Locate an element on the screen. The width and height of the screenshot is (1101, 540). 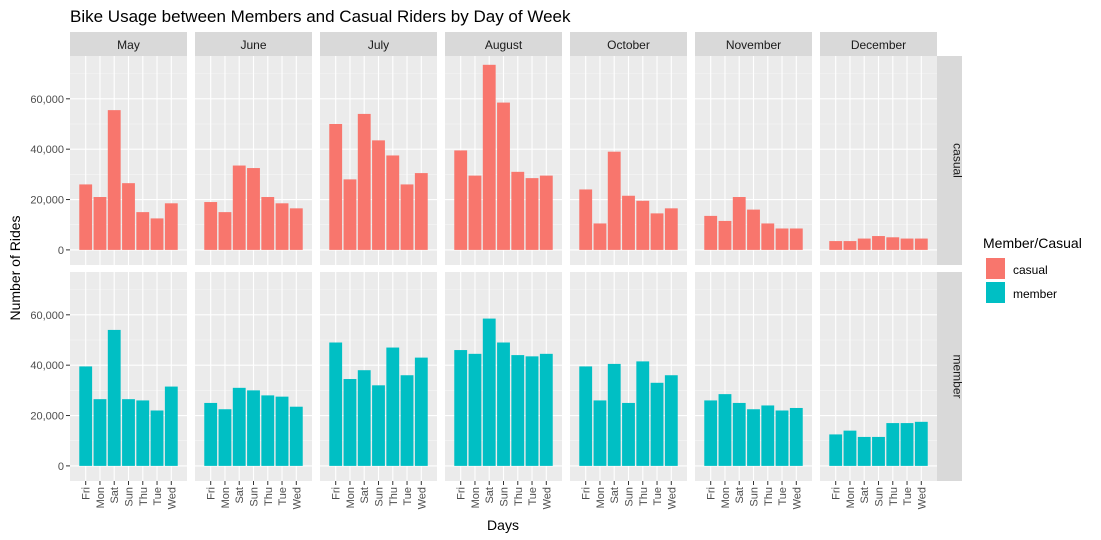
bar-casual-june-tue is located at coordinates (282, 226).